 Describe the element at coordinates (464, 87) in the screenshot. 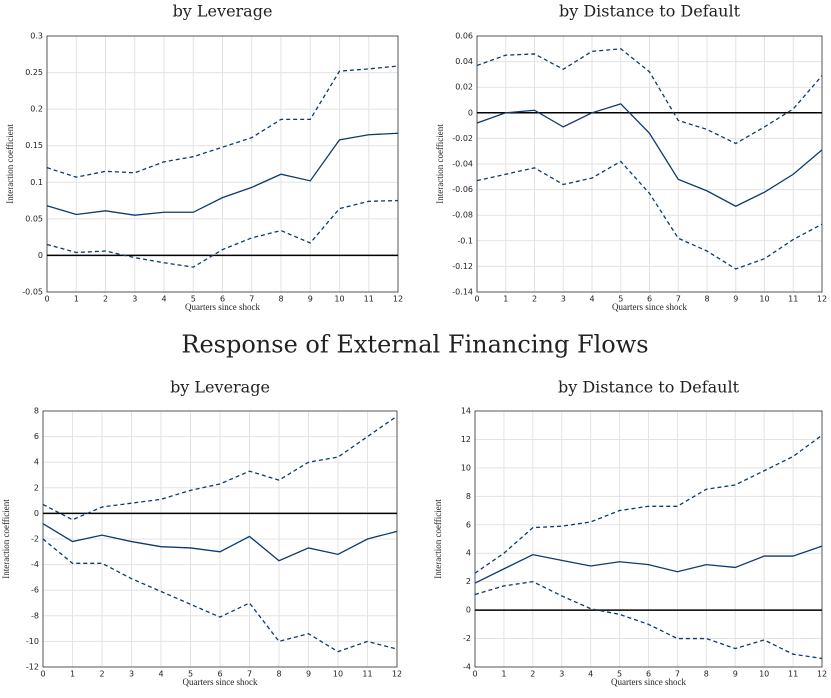

I see `y-tick-label: 0.02` at that location.